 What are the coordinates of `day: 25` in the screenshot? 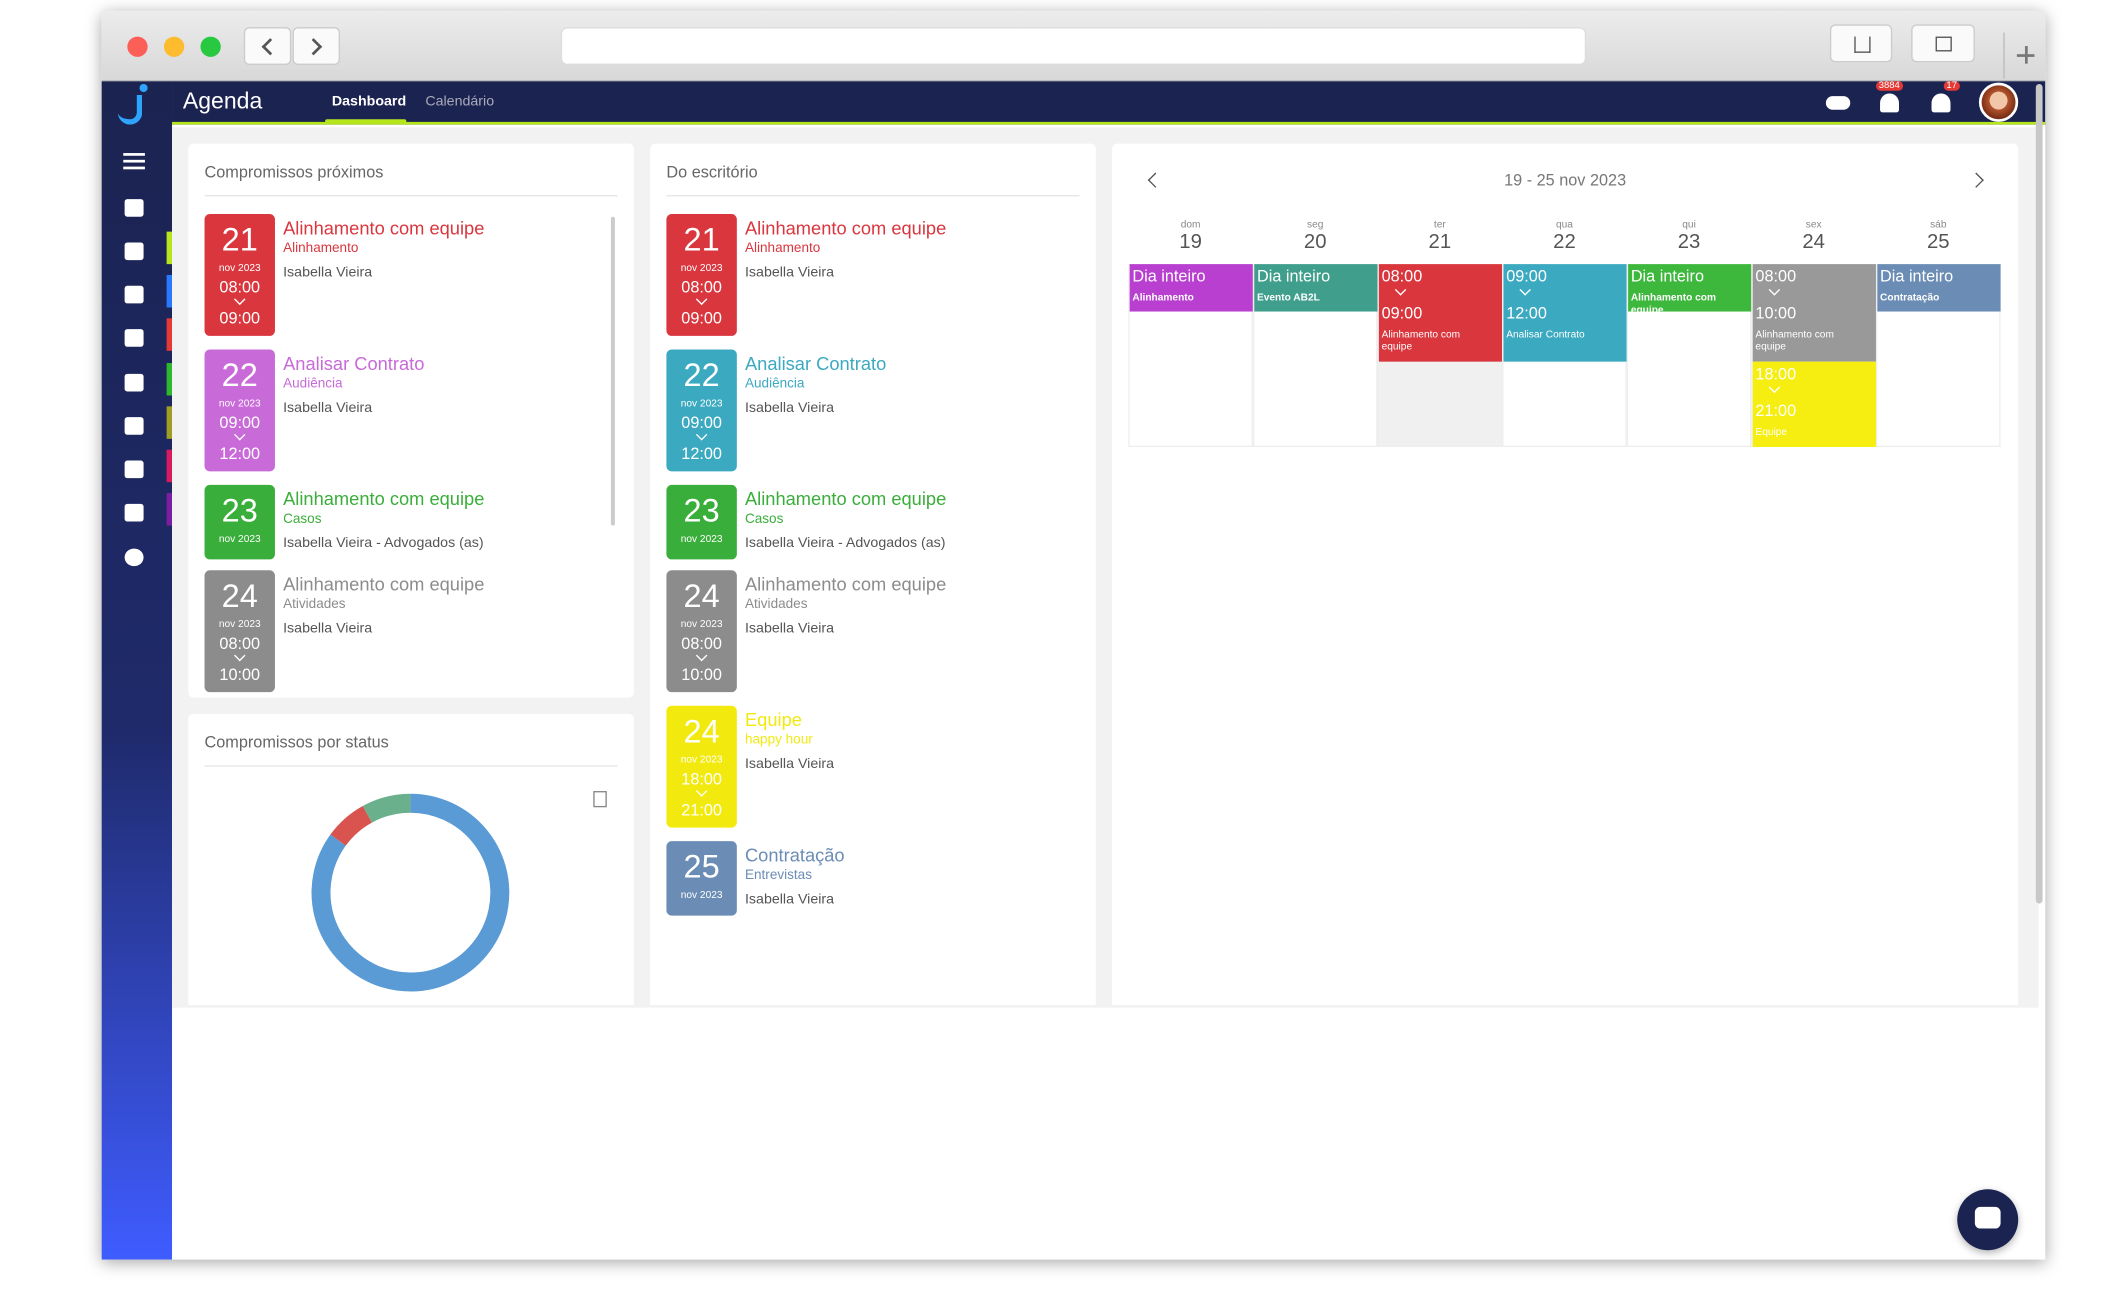 It's located at (701, 867).